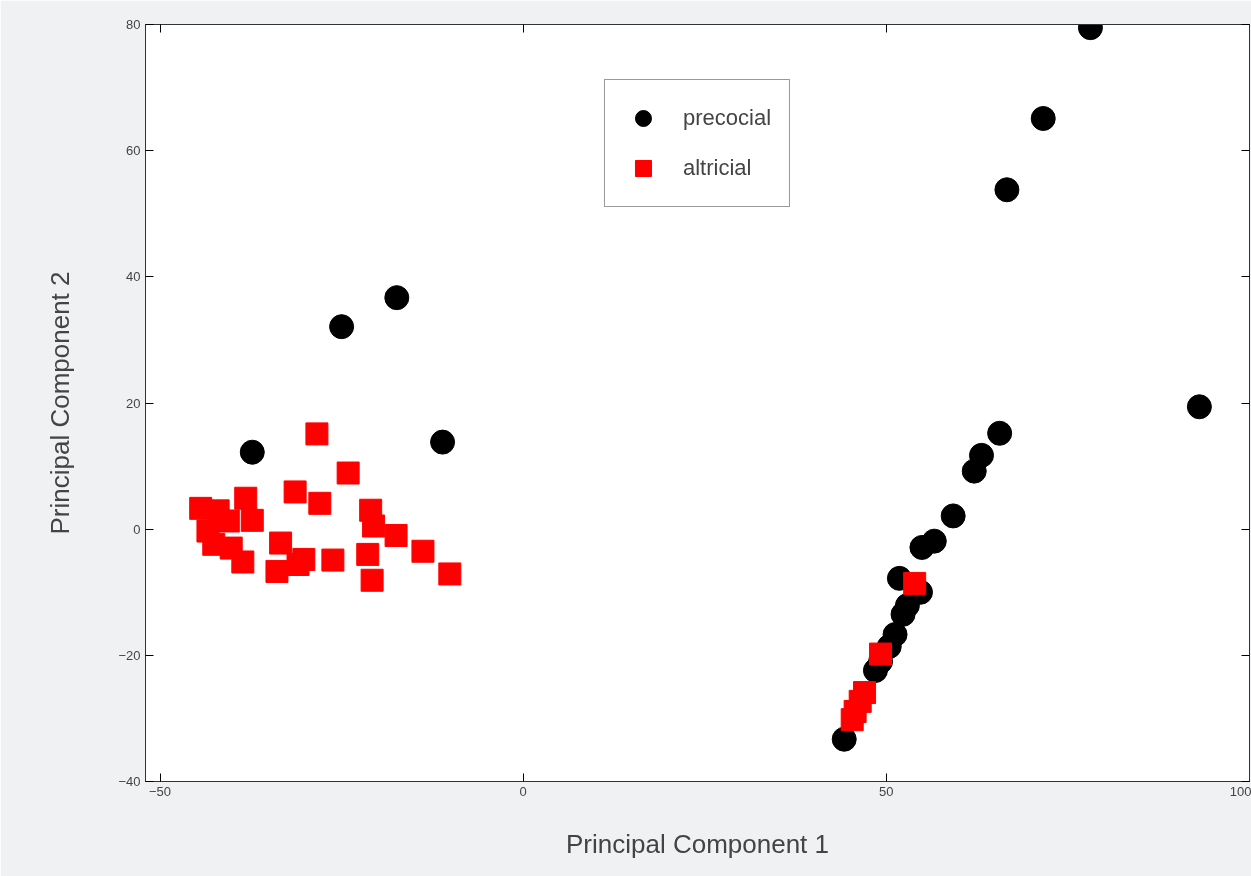 This screenshot has height=876, width=1251. Describe the element at coordinates (697, 843) in the screenshot. I see `x-axis-title: Principal Component 1` at that location.